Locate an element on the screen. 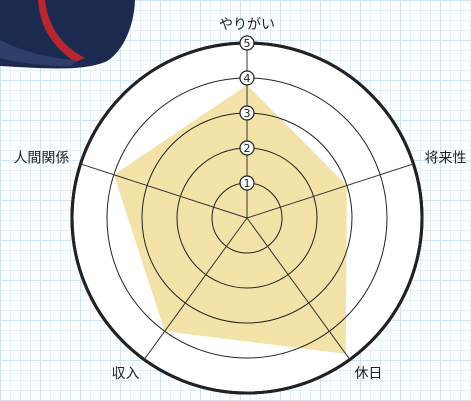 The image size is (471, 401). axis-label: 人間関係 is located at coordinates (41, 158).